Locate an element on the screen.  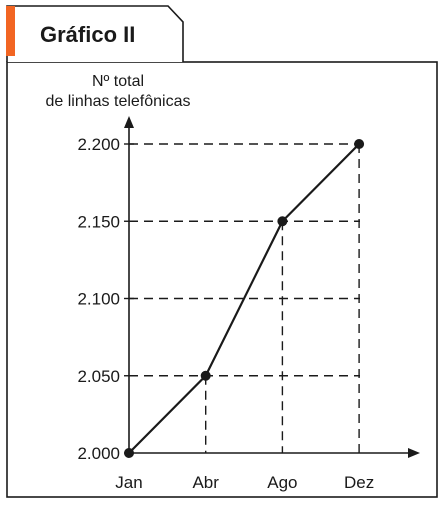
x-axis-arrow is located at coordinates (414, 453).